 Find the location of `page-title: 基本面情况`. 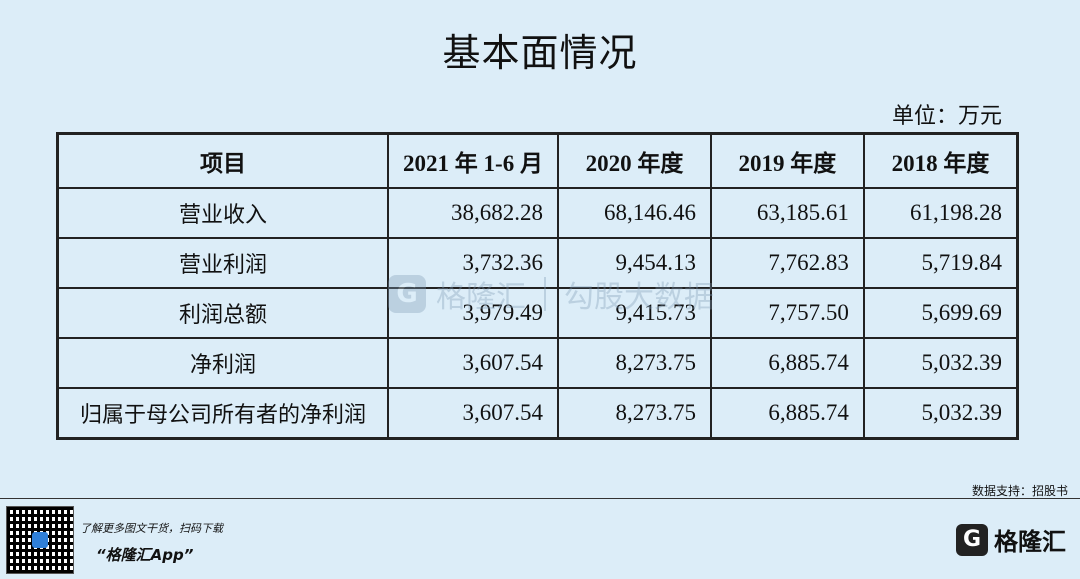

page-title: 基本面情况 is located at coordinates (540, 53).